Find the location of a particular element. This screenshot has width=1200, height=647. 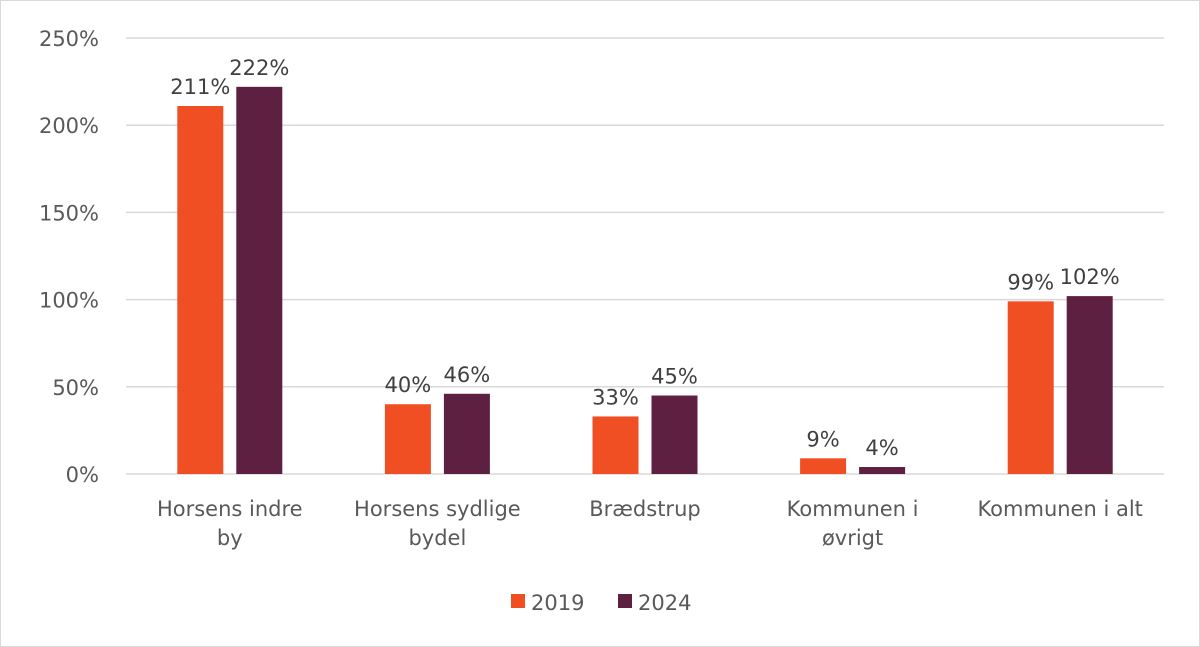

x-tick-label: Brædstrup is located at coordinates (644, 509).